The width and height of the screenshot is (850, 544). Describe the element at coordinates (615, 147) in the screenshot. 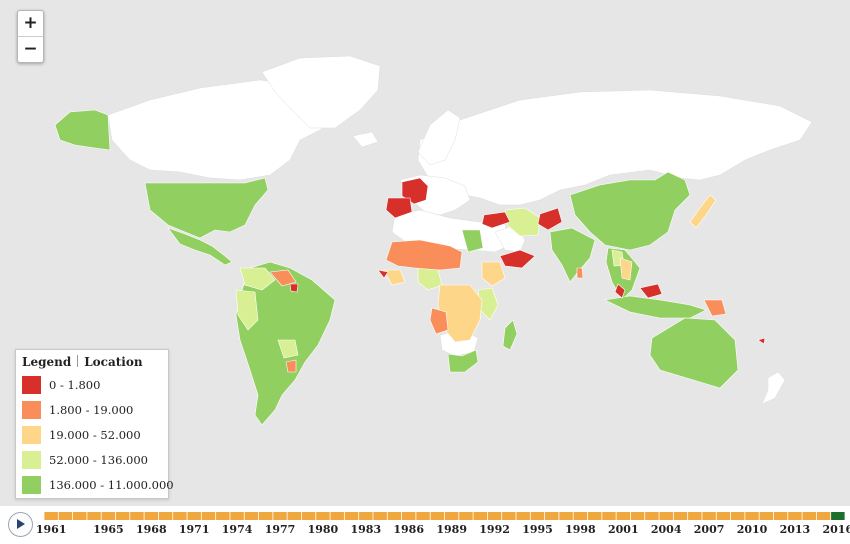

I see `region-eurasia-north` at that location.